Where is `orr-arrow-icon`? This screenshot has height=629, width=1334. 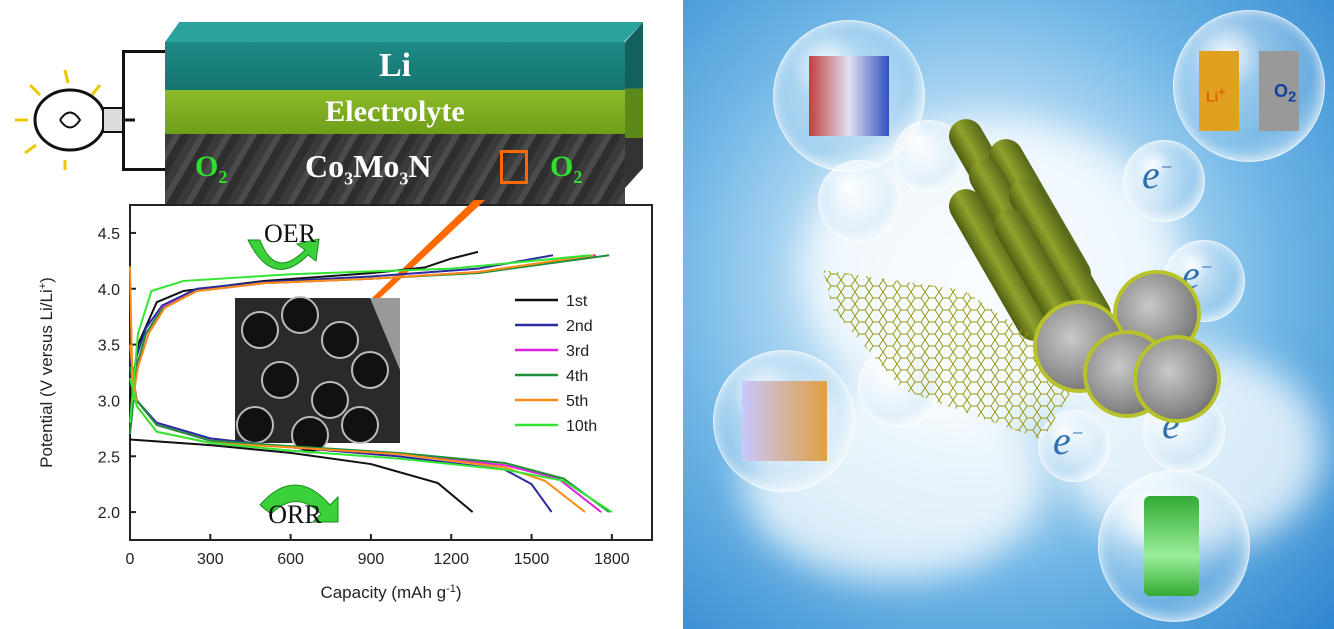
orr-arrow-icon is located at coordinates (299, 503).